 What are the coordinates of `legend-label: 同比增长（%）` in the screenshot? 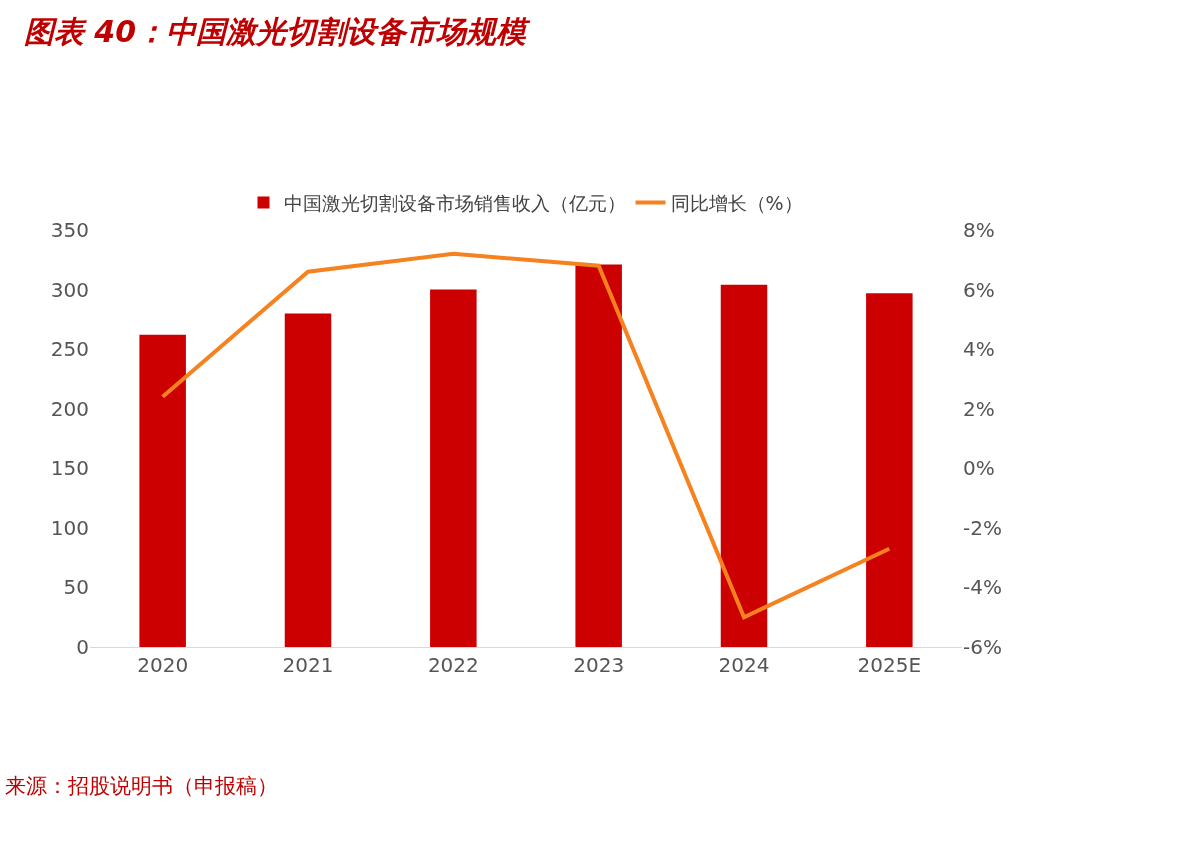 It's located at (736, 202).